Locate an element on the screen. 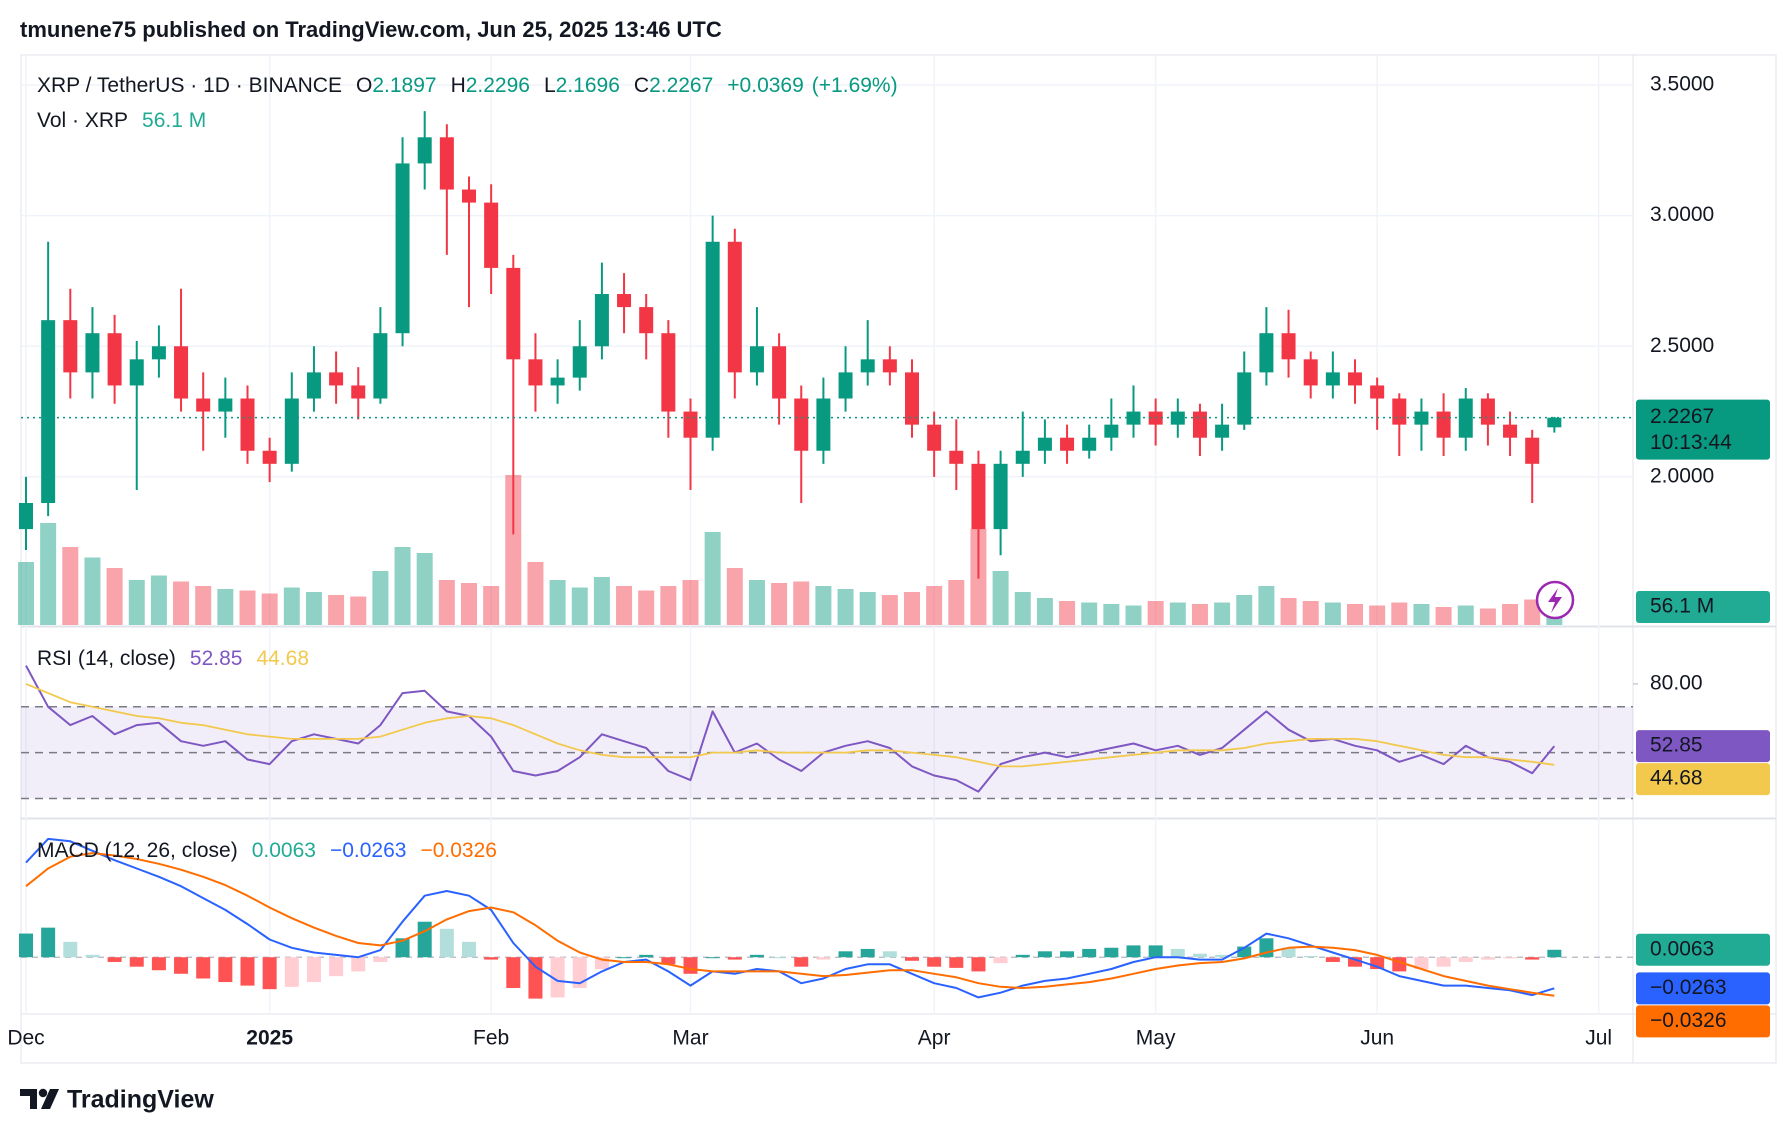  macd-value-label: −0.0263 is located at coordinates (1688, 987).